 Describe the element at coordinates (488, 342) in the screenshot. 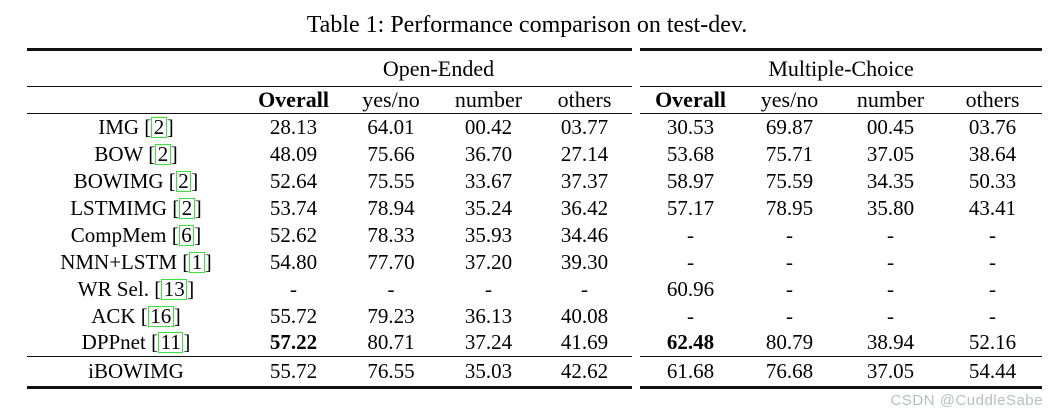

I see `open-ended-cell: 37.24` at that location.